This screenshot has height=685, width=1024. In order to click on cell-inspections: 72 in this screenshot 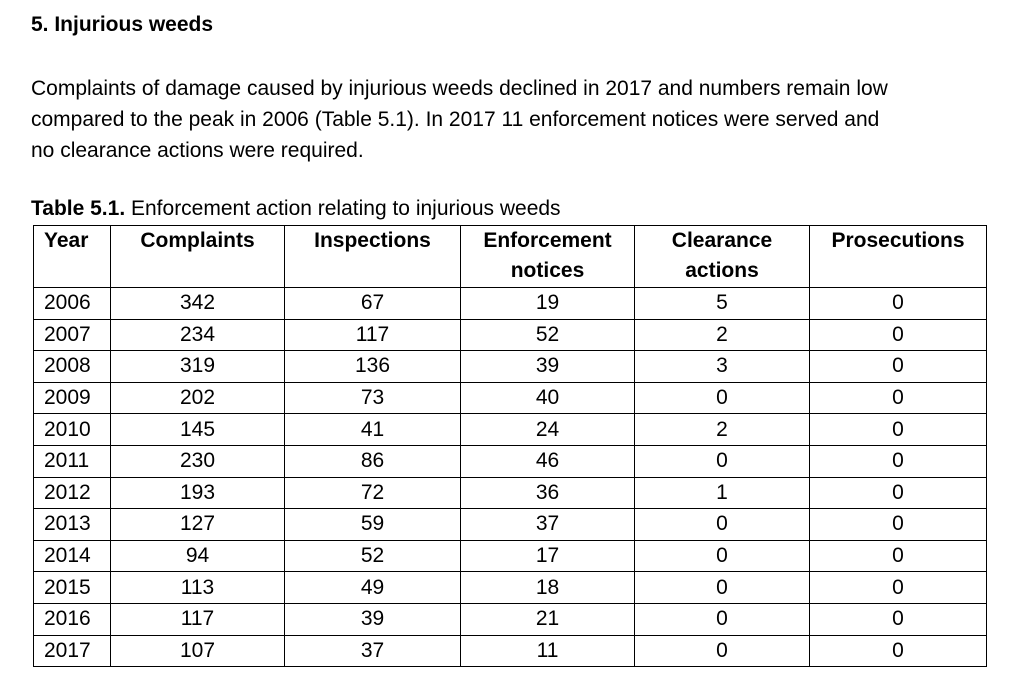, I will do `click(372, 493)`.